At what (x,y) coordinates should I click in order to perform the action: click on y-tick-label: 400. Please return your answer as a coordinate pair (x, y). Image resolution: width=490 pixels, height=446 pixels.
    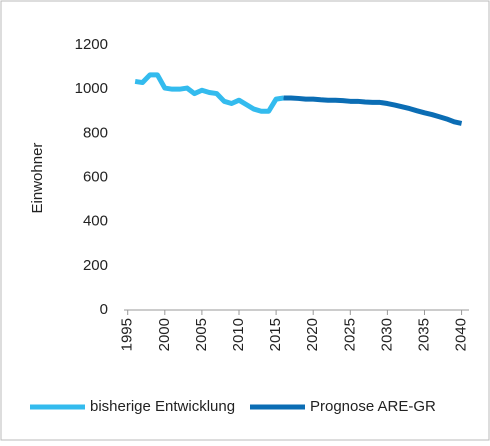
    Looking at the image, I should click on (95, 221).